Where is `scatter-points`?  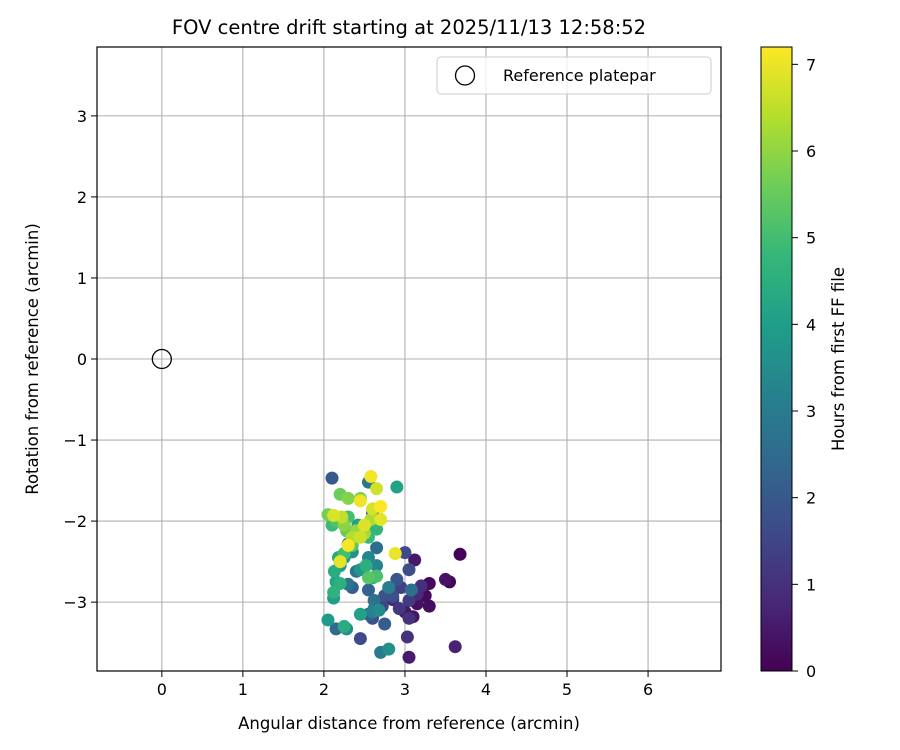 scatter-points is located at coordinates (394, 567).